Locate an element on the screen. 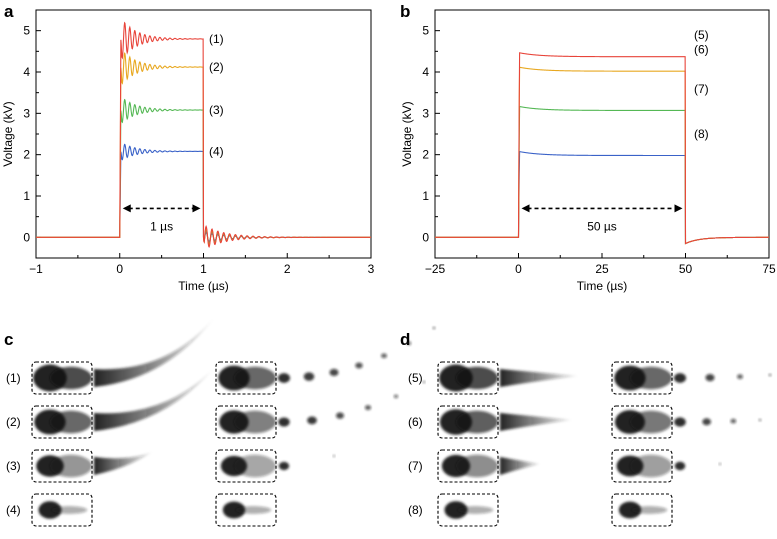 The height and width of the screenshot is (539, 777). series-label: (3) is located at coordinates (216, 110).